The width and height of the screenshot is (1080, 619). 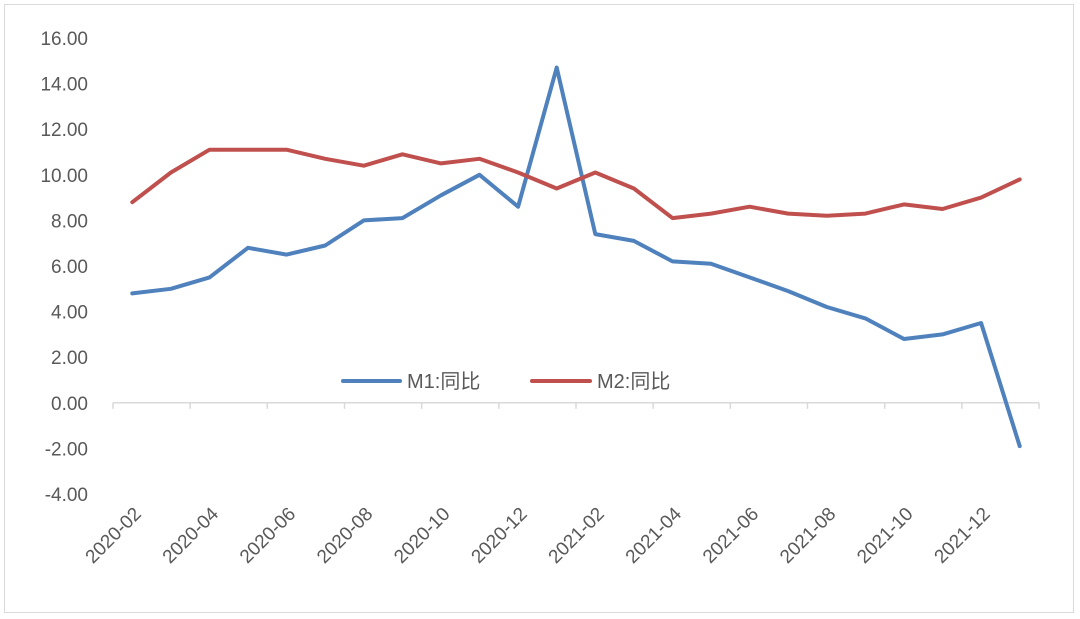 What do you see at coordinates (885, 536) in the screenshot?
I see `x-tick-label: 2021-10` at bounding box center [885, 536].